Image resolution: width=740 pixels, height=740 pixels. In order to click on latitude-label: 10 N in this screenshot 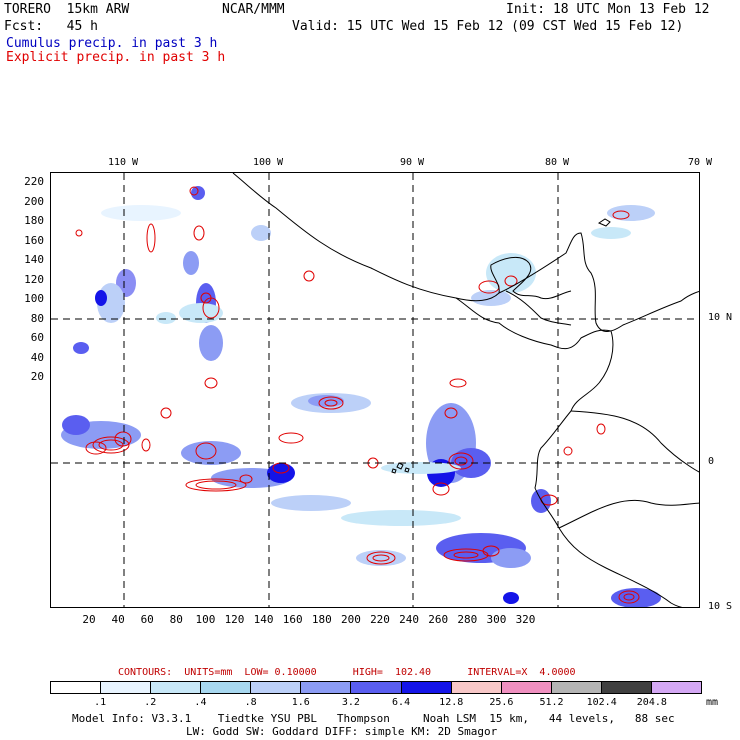, I will do `click(720, 317)`.